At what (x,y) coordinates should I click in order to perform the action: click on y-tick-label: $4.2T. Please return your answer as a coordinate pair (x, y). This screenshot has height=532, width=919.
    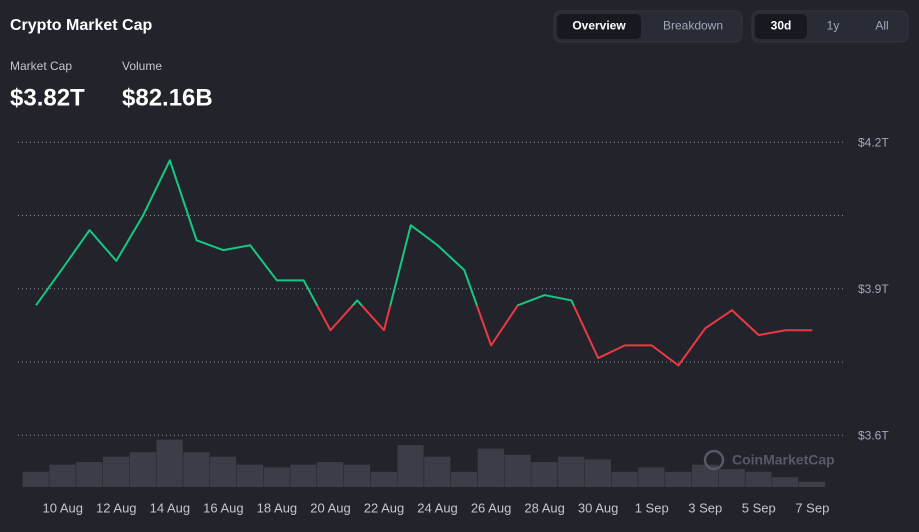
    Looking at the image, I should click on (873, 142).